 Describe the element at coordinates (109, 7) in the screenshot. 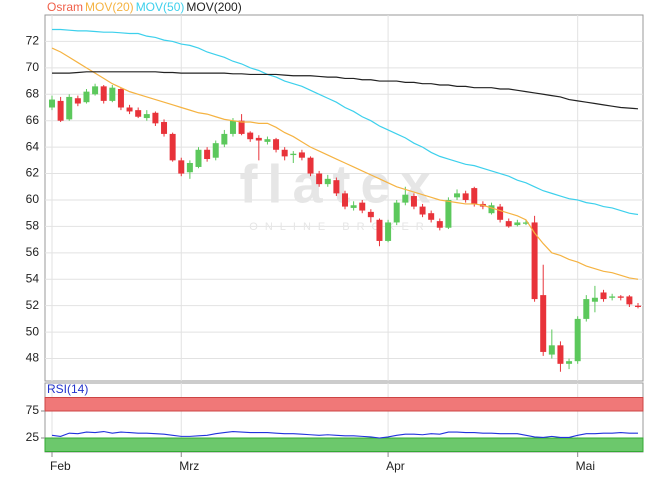

I see `legend-entry: MOV(20)` at that location.